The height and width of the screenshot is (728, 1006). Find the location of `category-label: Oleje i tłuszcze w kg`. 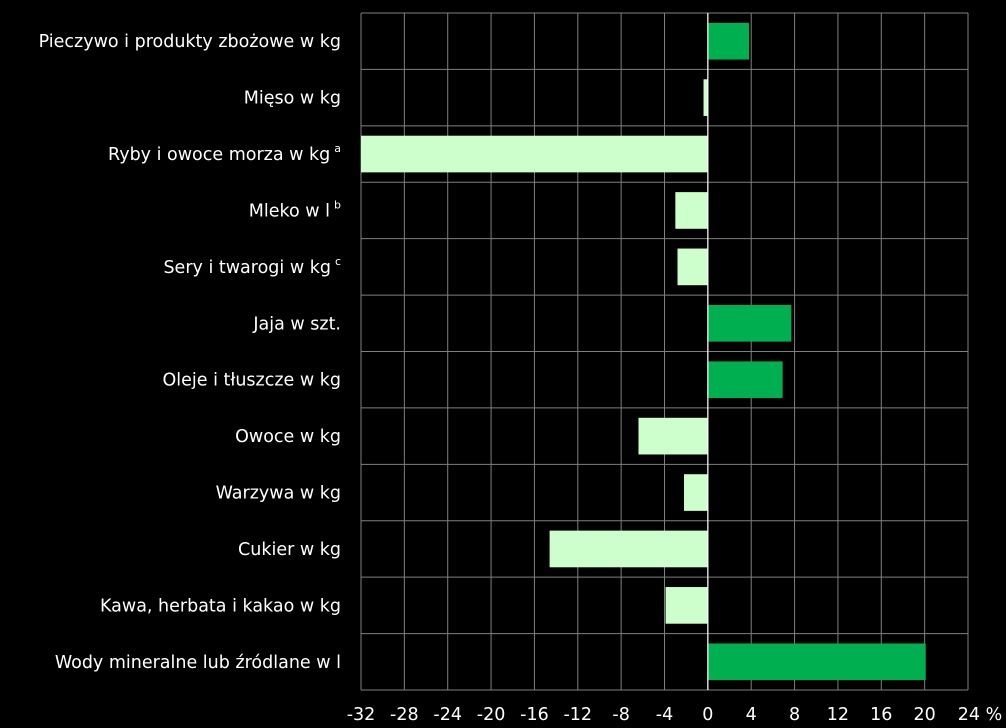

category-label: Oleje i tłuszcze w kg is located at coordinates (251, 381).